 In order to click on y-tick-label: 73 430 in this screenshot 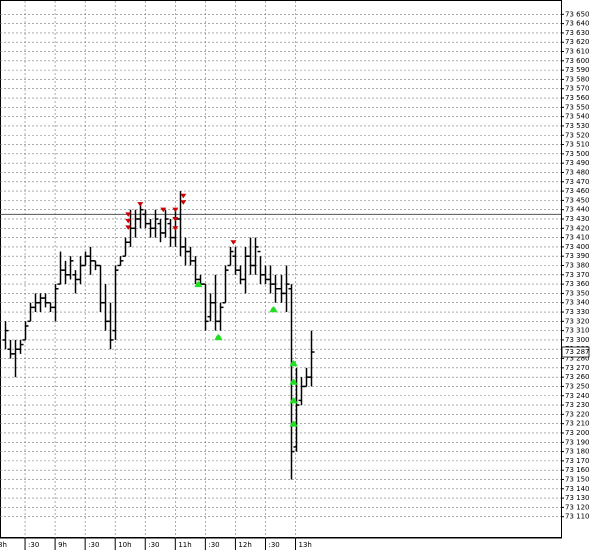, I will do `click(577, 219)`.